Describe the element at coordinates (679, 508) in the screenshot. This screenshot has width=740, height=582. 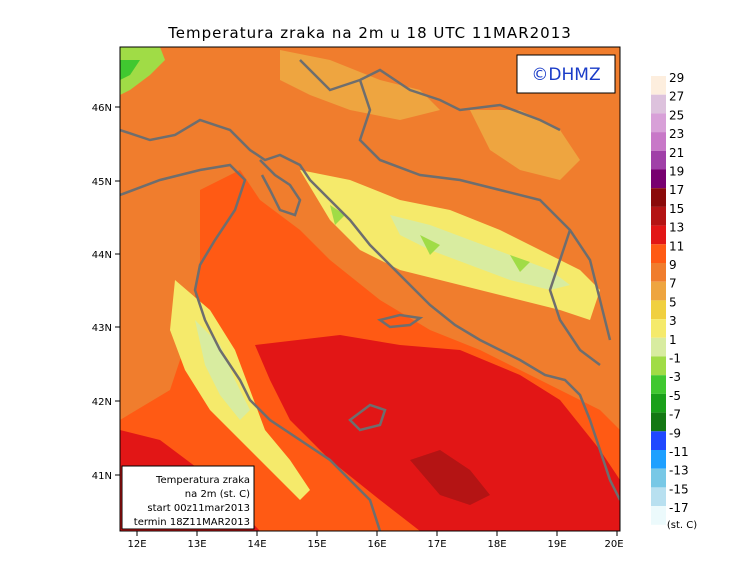
I see `legend-label: -17` at that location.